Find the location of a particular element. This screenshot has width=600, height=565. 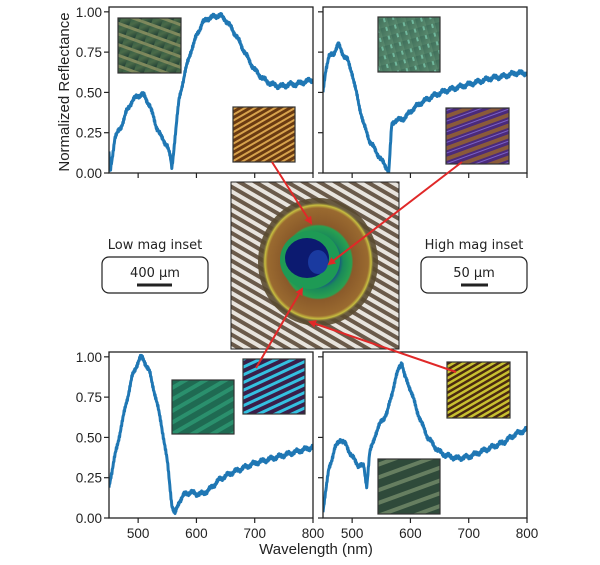

inset-top-right-low-mag is located at coordinates (409, 44).